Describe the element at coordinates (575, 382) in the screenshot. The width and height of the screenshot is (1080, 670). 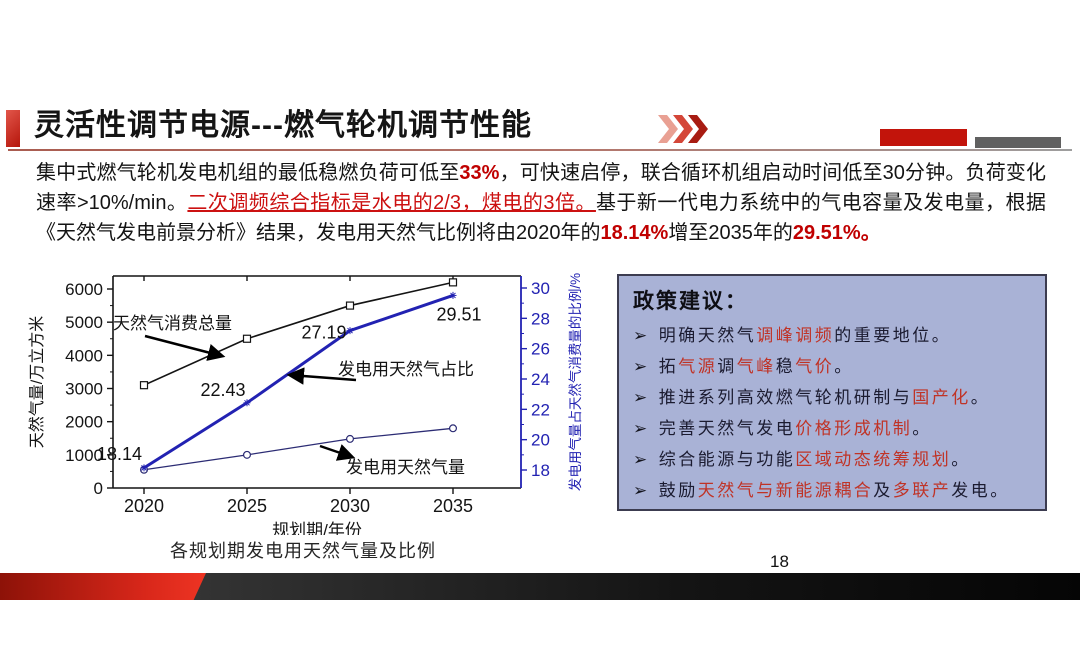
I see `right-axis-title: 发电用气量占天然气消费量的比例/%` at that location.